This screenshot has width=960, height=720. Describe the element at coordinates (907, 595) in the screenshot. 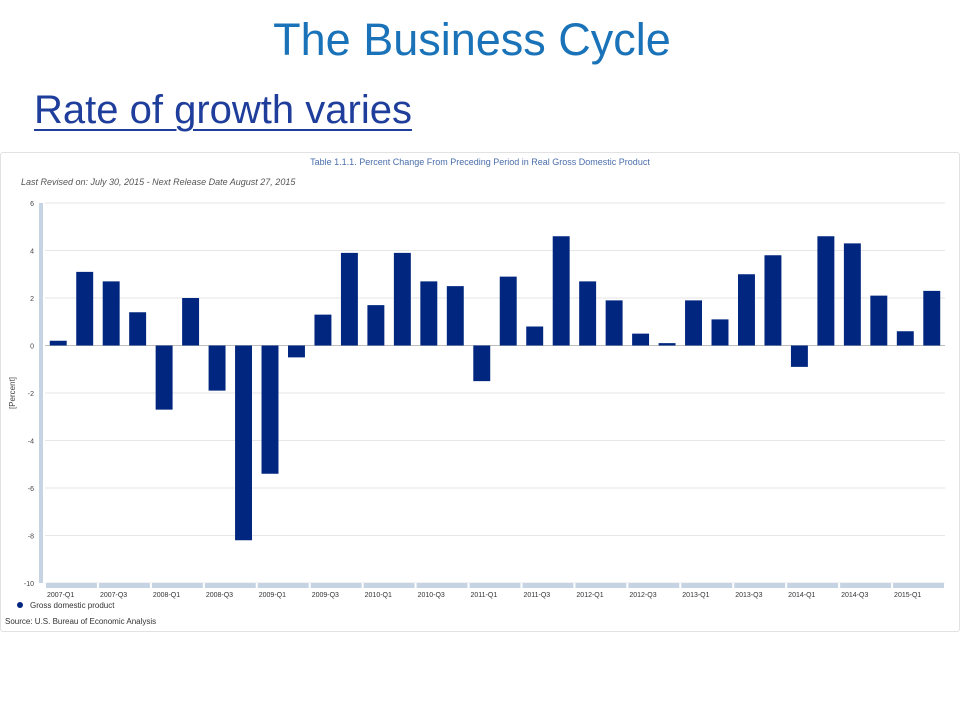

I see `x-tick-label: 2015-Q1` at that location.